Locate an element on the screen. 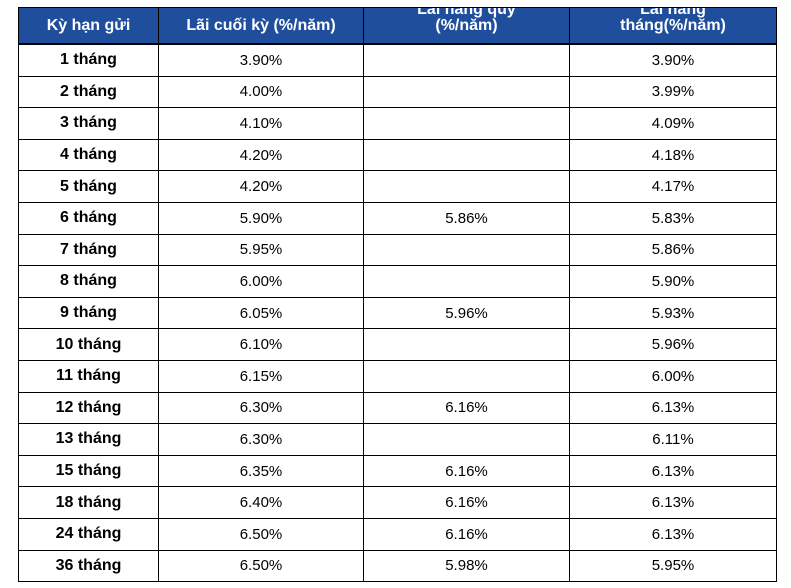  table-row: 9 tháng 6.05% 5.96% 5.93% is located at coordinates (397, 313).